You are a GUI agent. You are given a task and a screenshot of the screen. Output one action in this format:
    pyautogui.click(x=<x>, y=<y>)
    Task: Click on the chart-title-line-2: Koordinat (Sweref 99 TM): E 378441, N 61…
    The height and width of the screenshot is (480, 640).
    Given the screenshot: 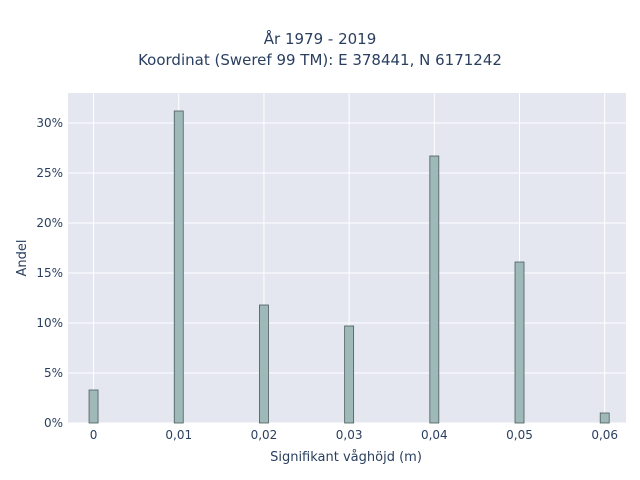 What is the action you would take?
    pyautogui.click(x=320, y=60)
    